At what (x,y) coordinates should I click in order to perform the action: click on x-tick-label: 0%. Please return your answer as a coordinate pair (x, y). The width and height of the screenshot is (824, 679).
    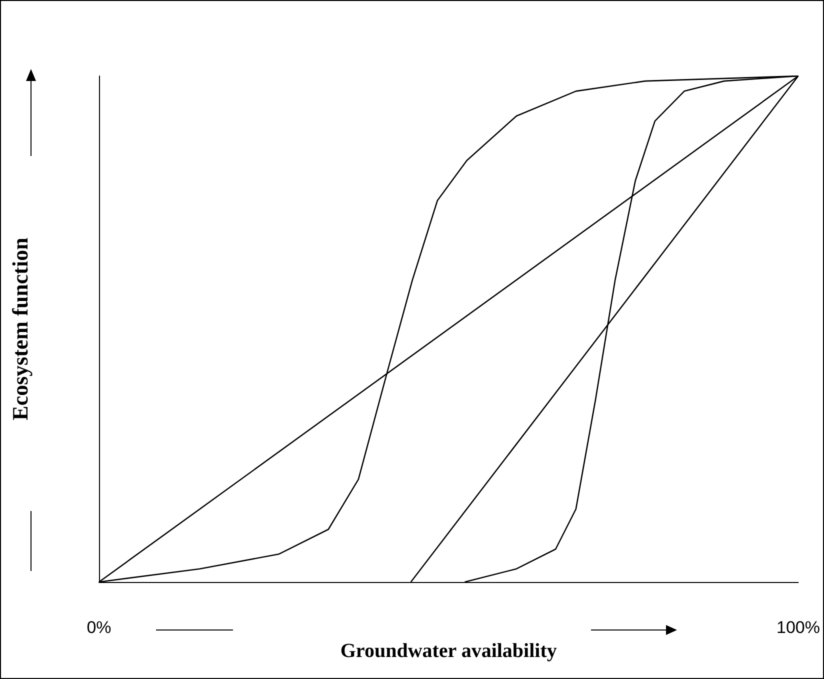
    Looking at the image, I should click on (99, 627).